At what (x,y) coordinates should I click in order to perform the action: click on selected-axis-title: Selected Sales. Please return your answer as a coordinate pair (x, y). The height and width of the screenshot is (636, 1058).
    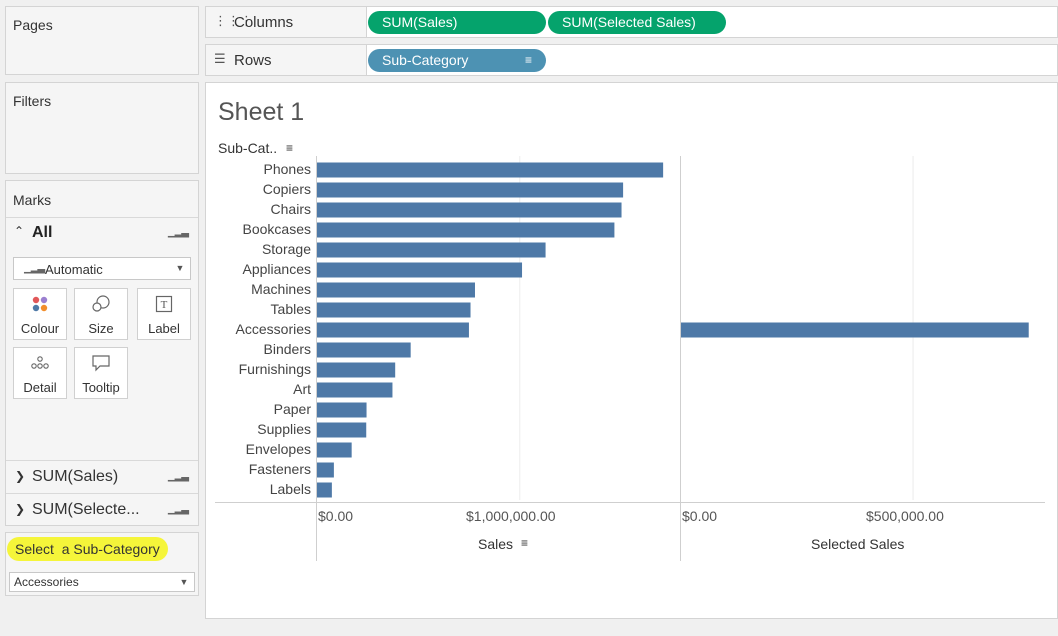
    Looking at the image, I should click on (858, 544).